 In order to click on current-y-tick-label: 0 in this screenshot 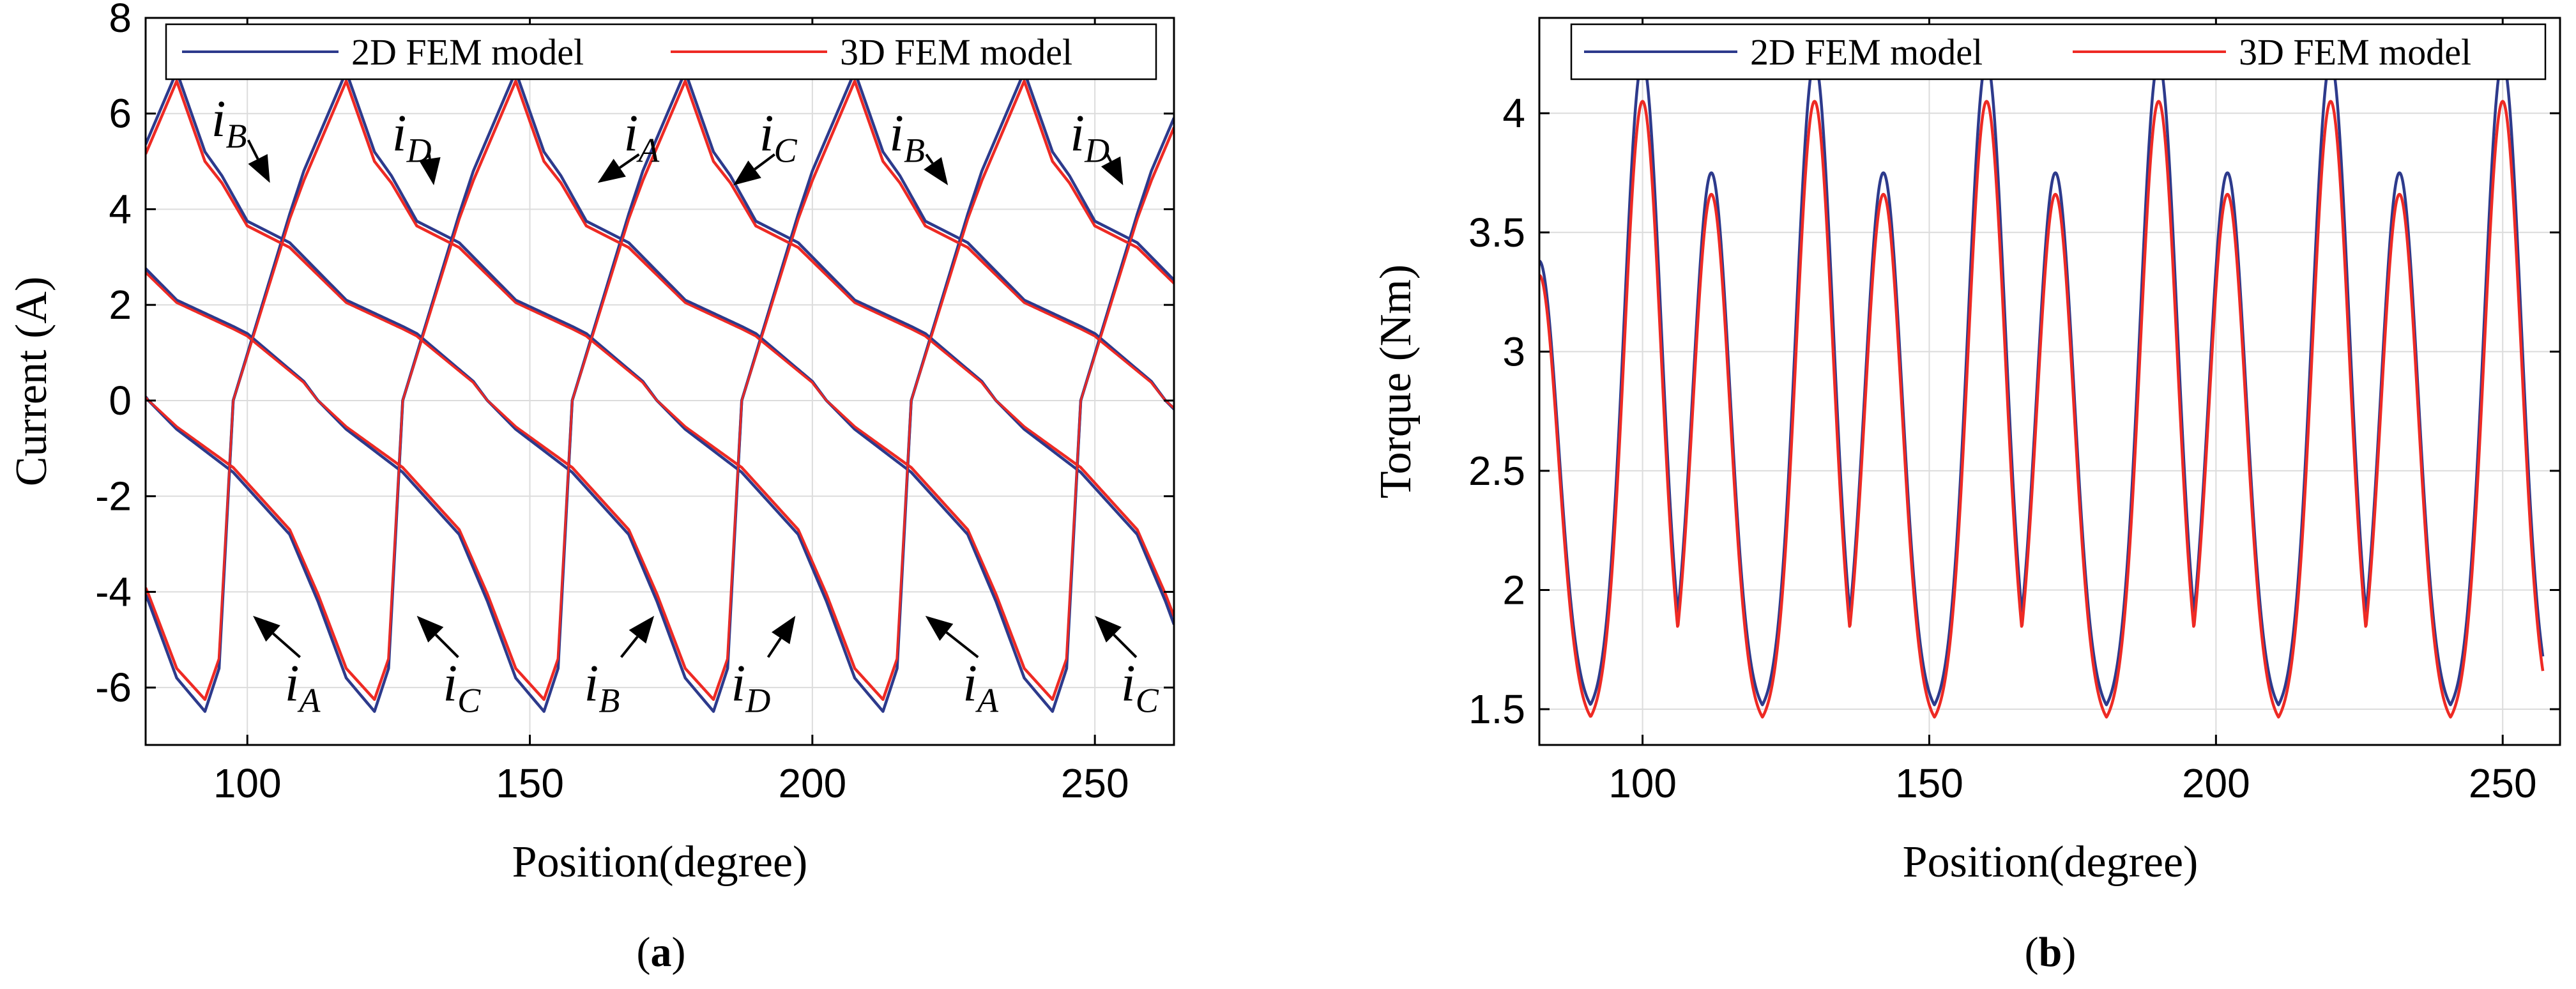, I will do `click(121, 401)`.